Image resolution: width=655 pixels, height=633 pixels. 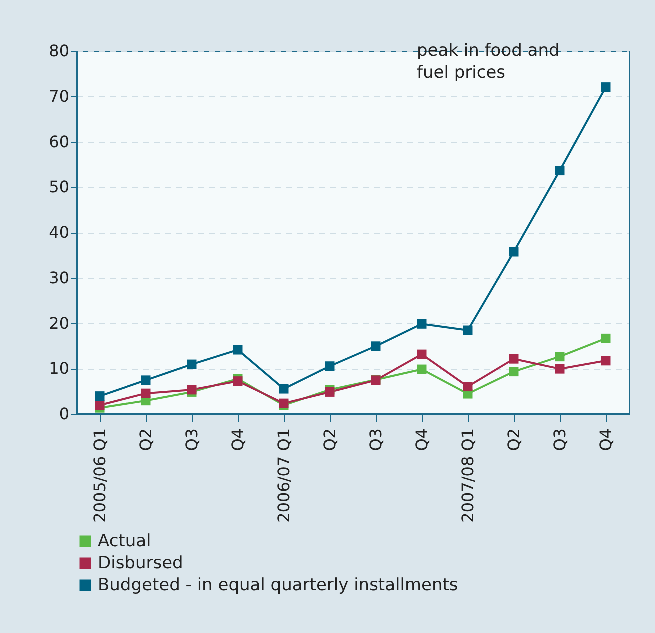 What do you see at coordinates (125, 542) in the screenshot?
I see `legend-label: Actual` at bounding box center [125, 542].